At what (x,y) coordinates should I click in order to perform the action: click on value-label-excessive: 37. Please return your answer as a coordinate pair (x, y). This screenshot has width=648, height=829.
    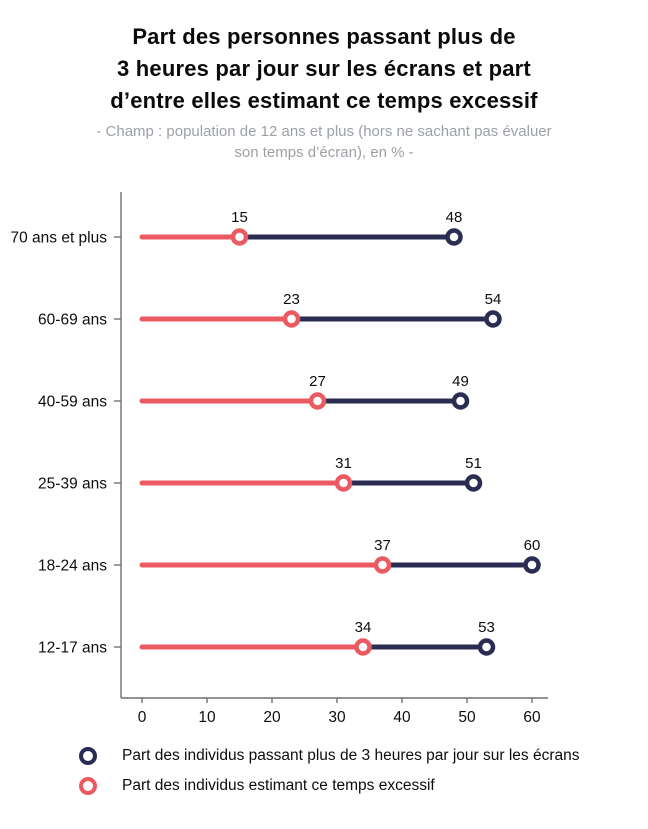
    Looking at the image, I should click on (382, 545).